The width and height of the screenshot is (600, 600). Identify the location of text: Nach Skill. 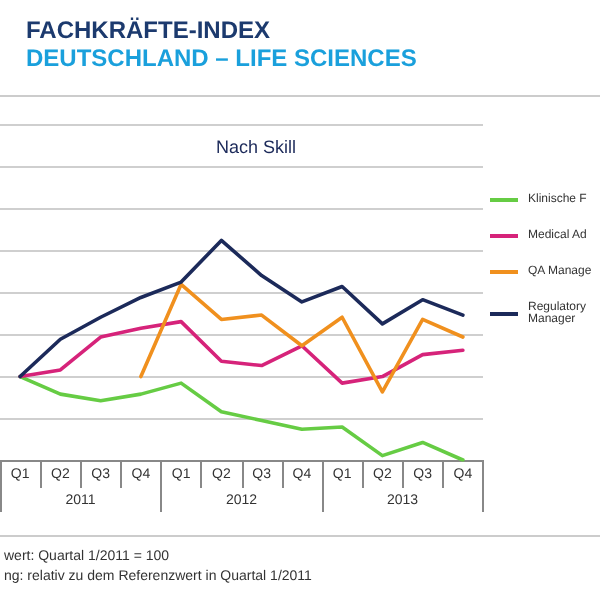
(256, 147).